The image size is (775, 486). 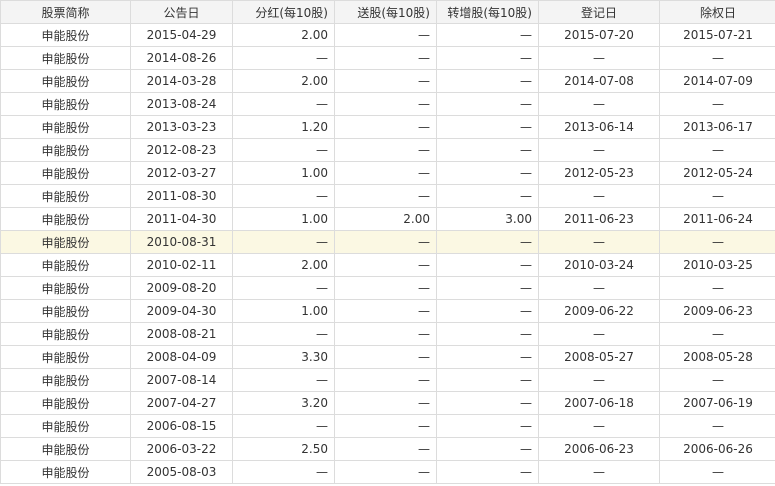 I want to click on table-row: 申能股份 2013-08-24— — — — —, so click(x=387, y=104).